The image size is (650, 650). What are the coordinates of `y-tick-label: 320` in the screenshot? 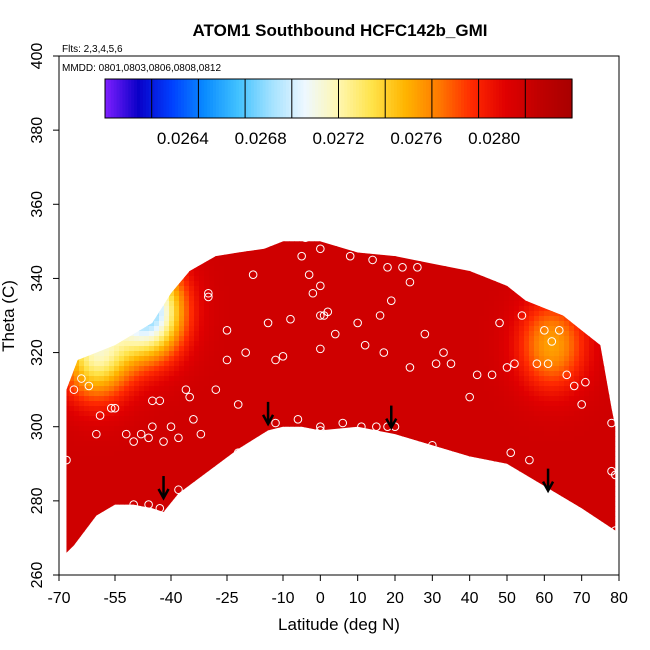 It's located at (37, 352).